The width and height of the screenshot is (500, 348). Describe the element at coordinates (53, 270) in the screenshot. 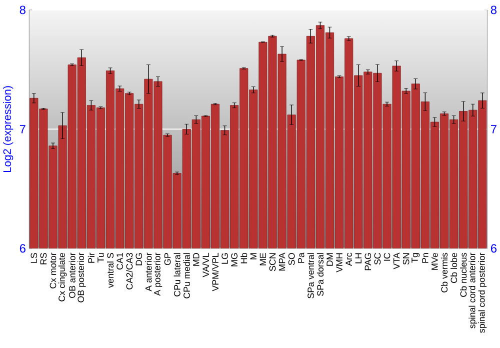

I see `x-tick-label: Cx motor` at that location.